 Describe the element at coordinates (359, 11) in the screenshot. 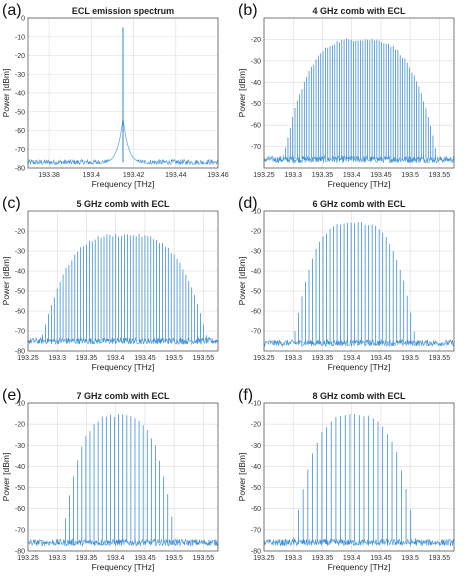

I see `chart-title: 4 GHz comb with ECL` at that location.